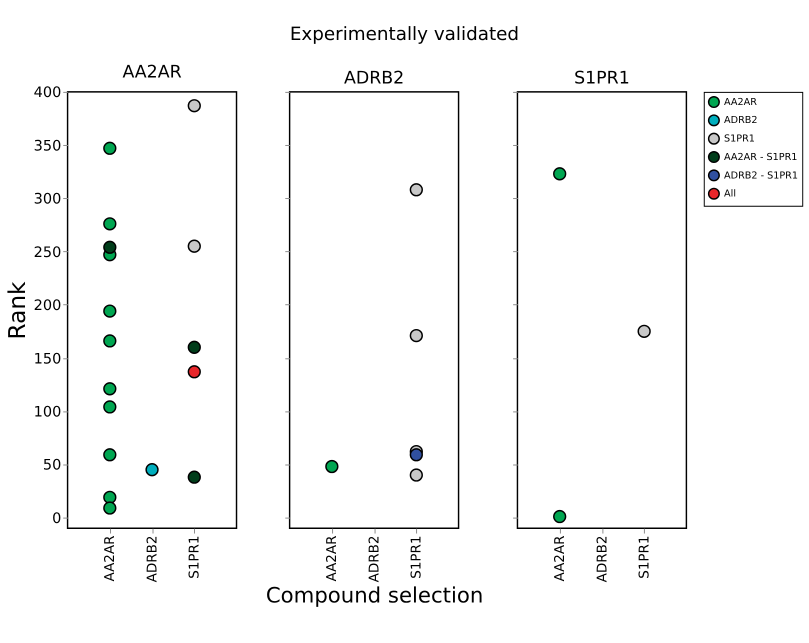 This screenshot has height=643, width=809. Describe the element at coordinates (48, 200) in the screenshot. I see `y-tick-label: 300` at that location.